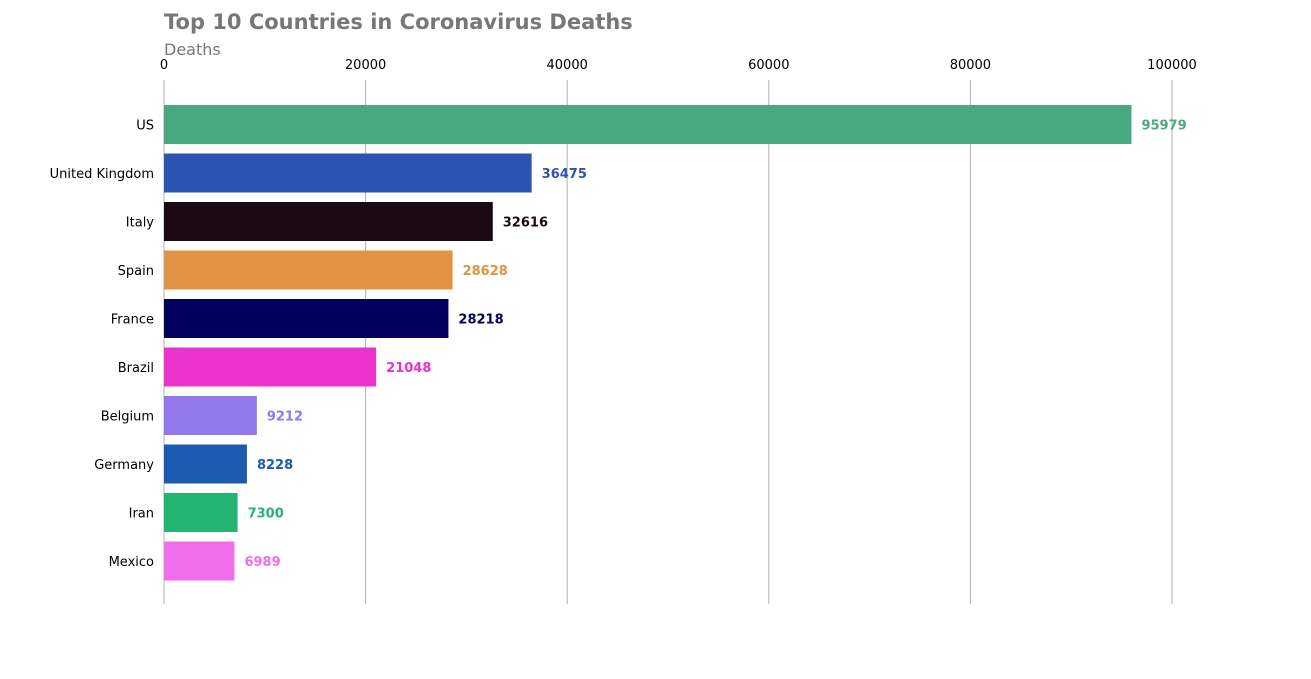  Describe the element at coordinates (768, 65) in the screenshot. I see `x-tick-label: 60000` at that location.